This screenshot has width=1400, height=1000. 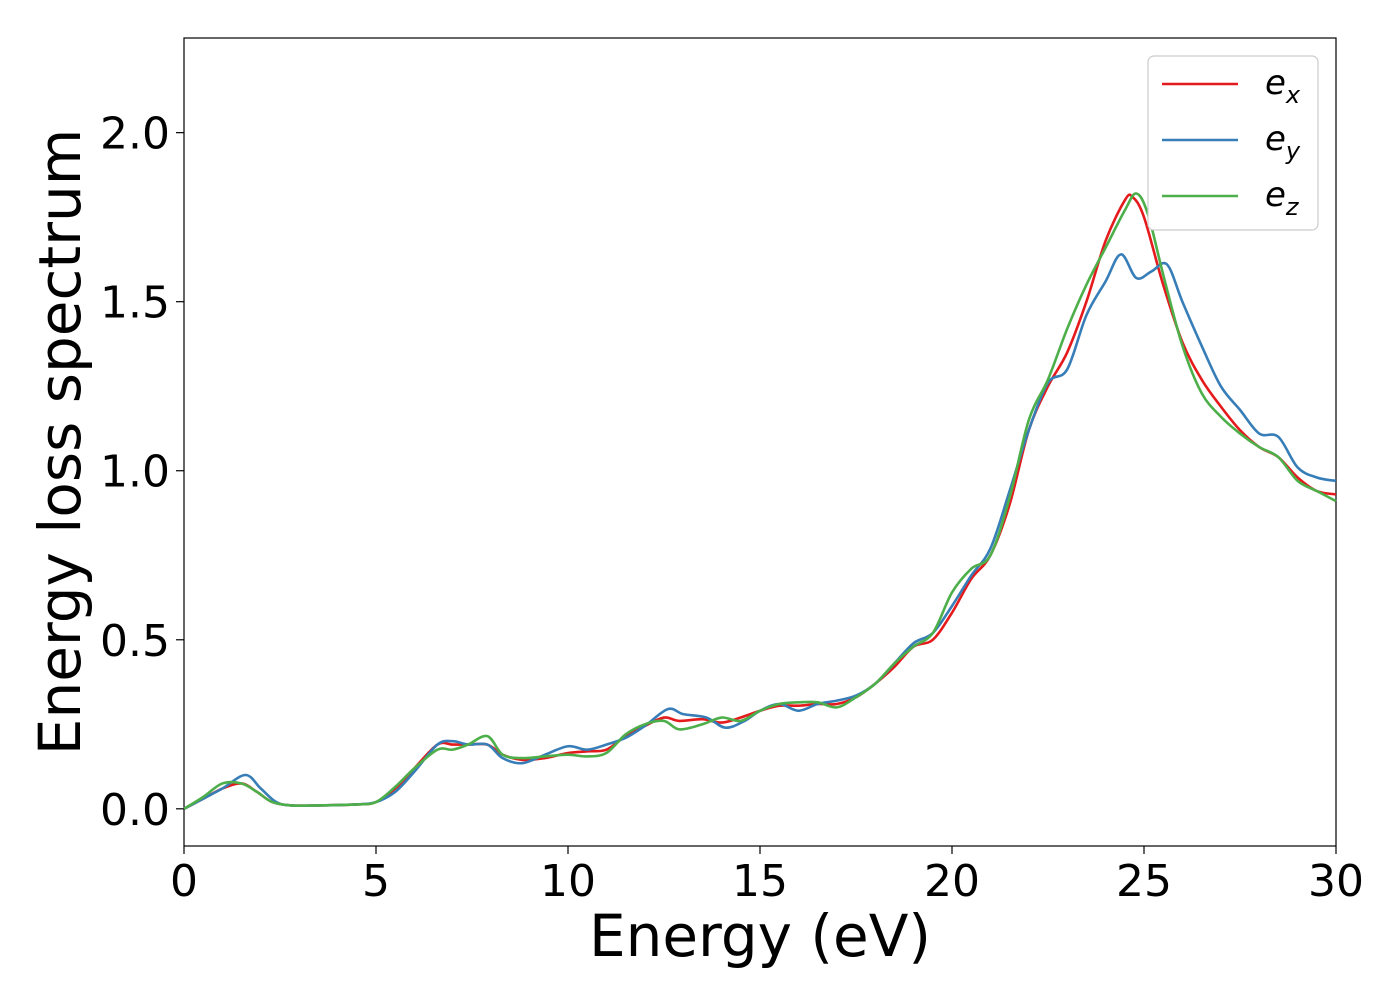 What do you see at coordinates (184, 881) in the screenshot?
I see `x-tick-label: 0` at bounding box center [184, 881].